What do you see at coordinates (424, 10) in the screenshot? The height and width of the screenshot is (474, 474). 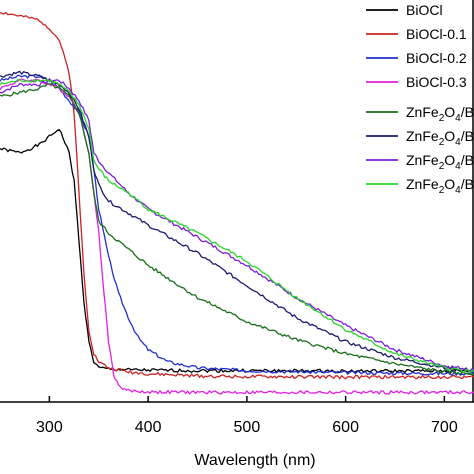 I see `legend-label: BiOCl` at bounding box center [424, 10].